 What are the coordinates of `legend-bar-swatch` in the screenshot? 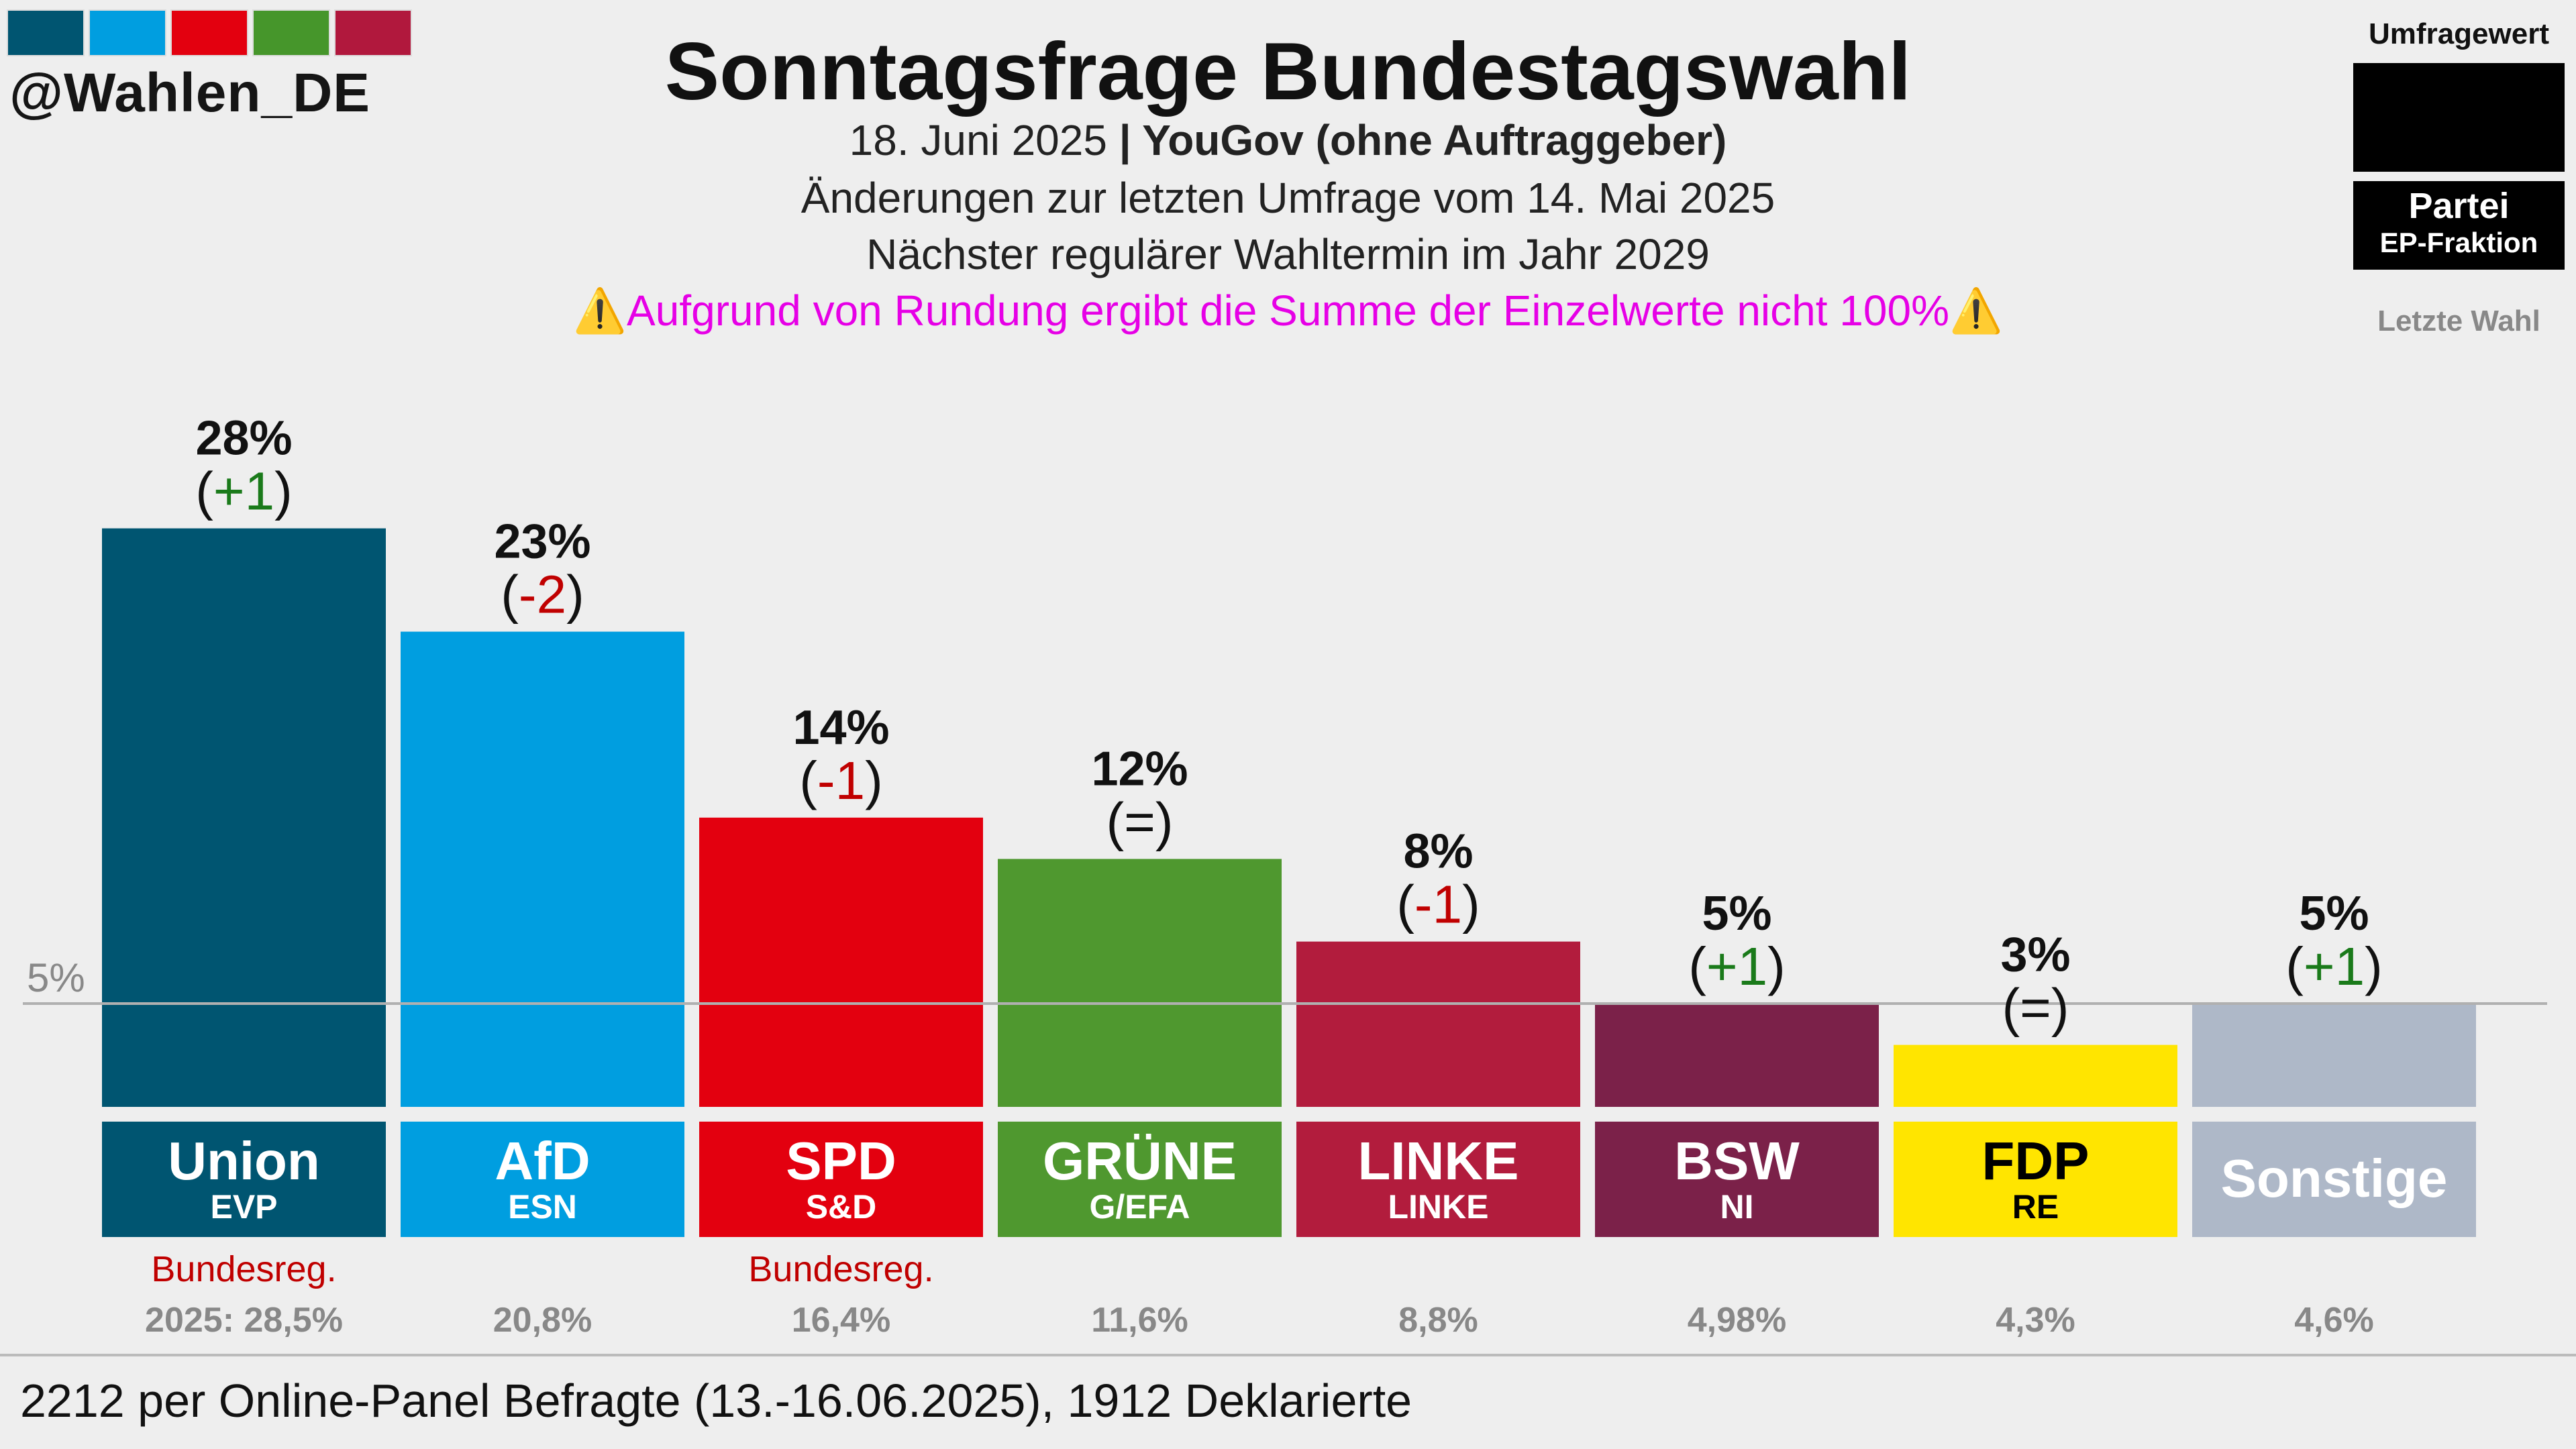 It's located at (2459, 117).